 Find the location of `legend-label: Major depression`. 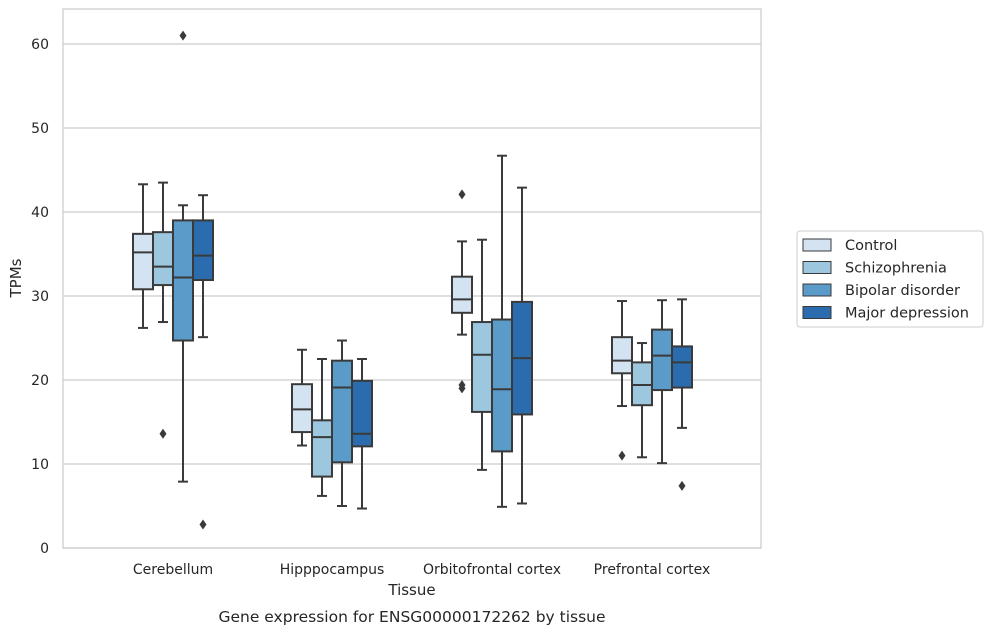

legend-label: Major depression is located at coordinates (907, 314).